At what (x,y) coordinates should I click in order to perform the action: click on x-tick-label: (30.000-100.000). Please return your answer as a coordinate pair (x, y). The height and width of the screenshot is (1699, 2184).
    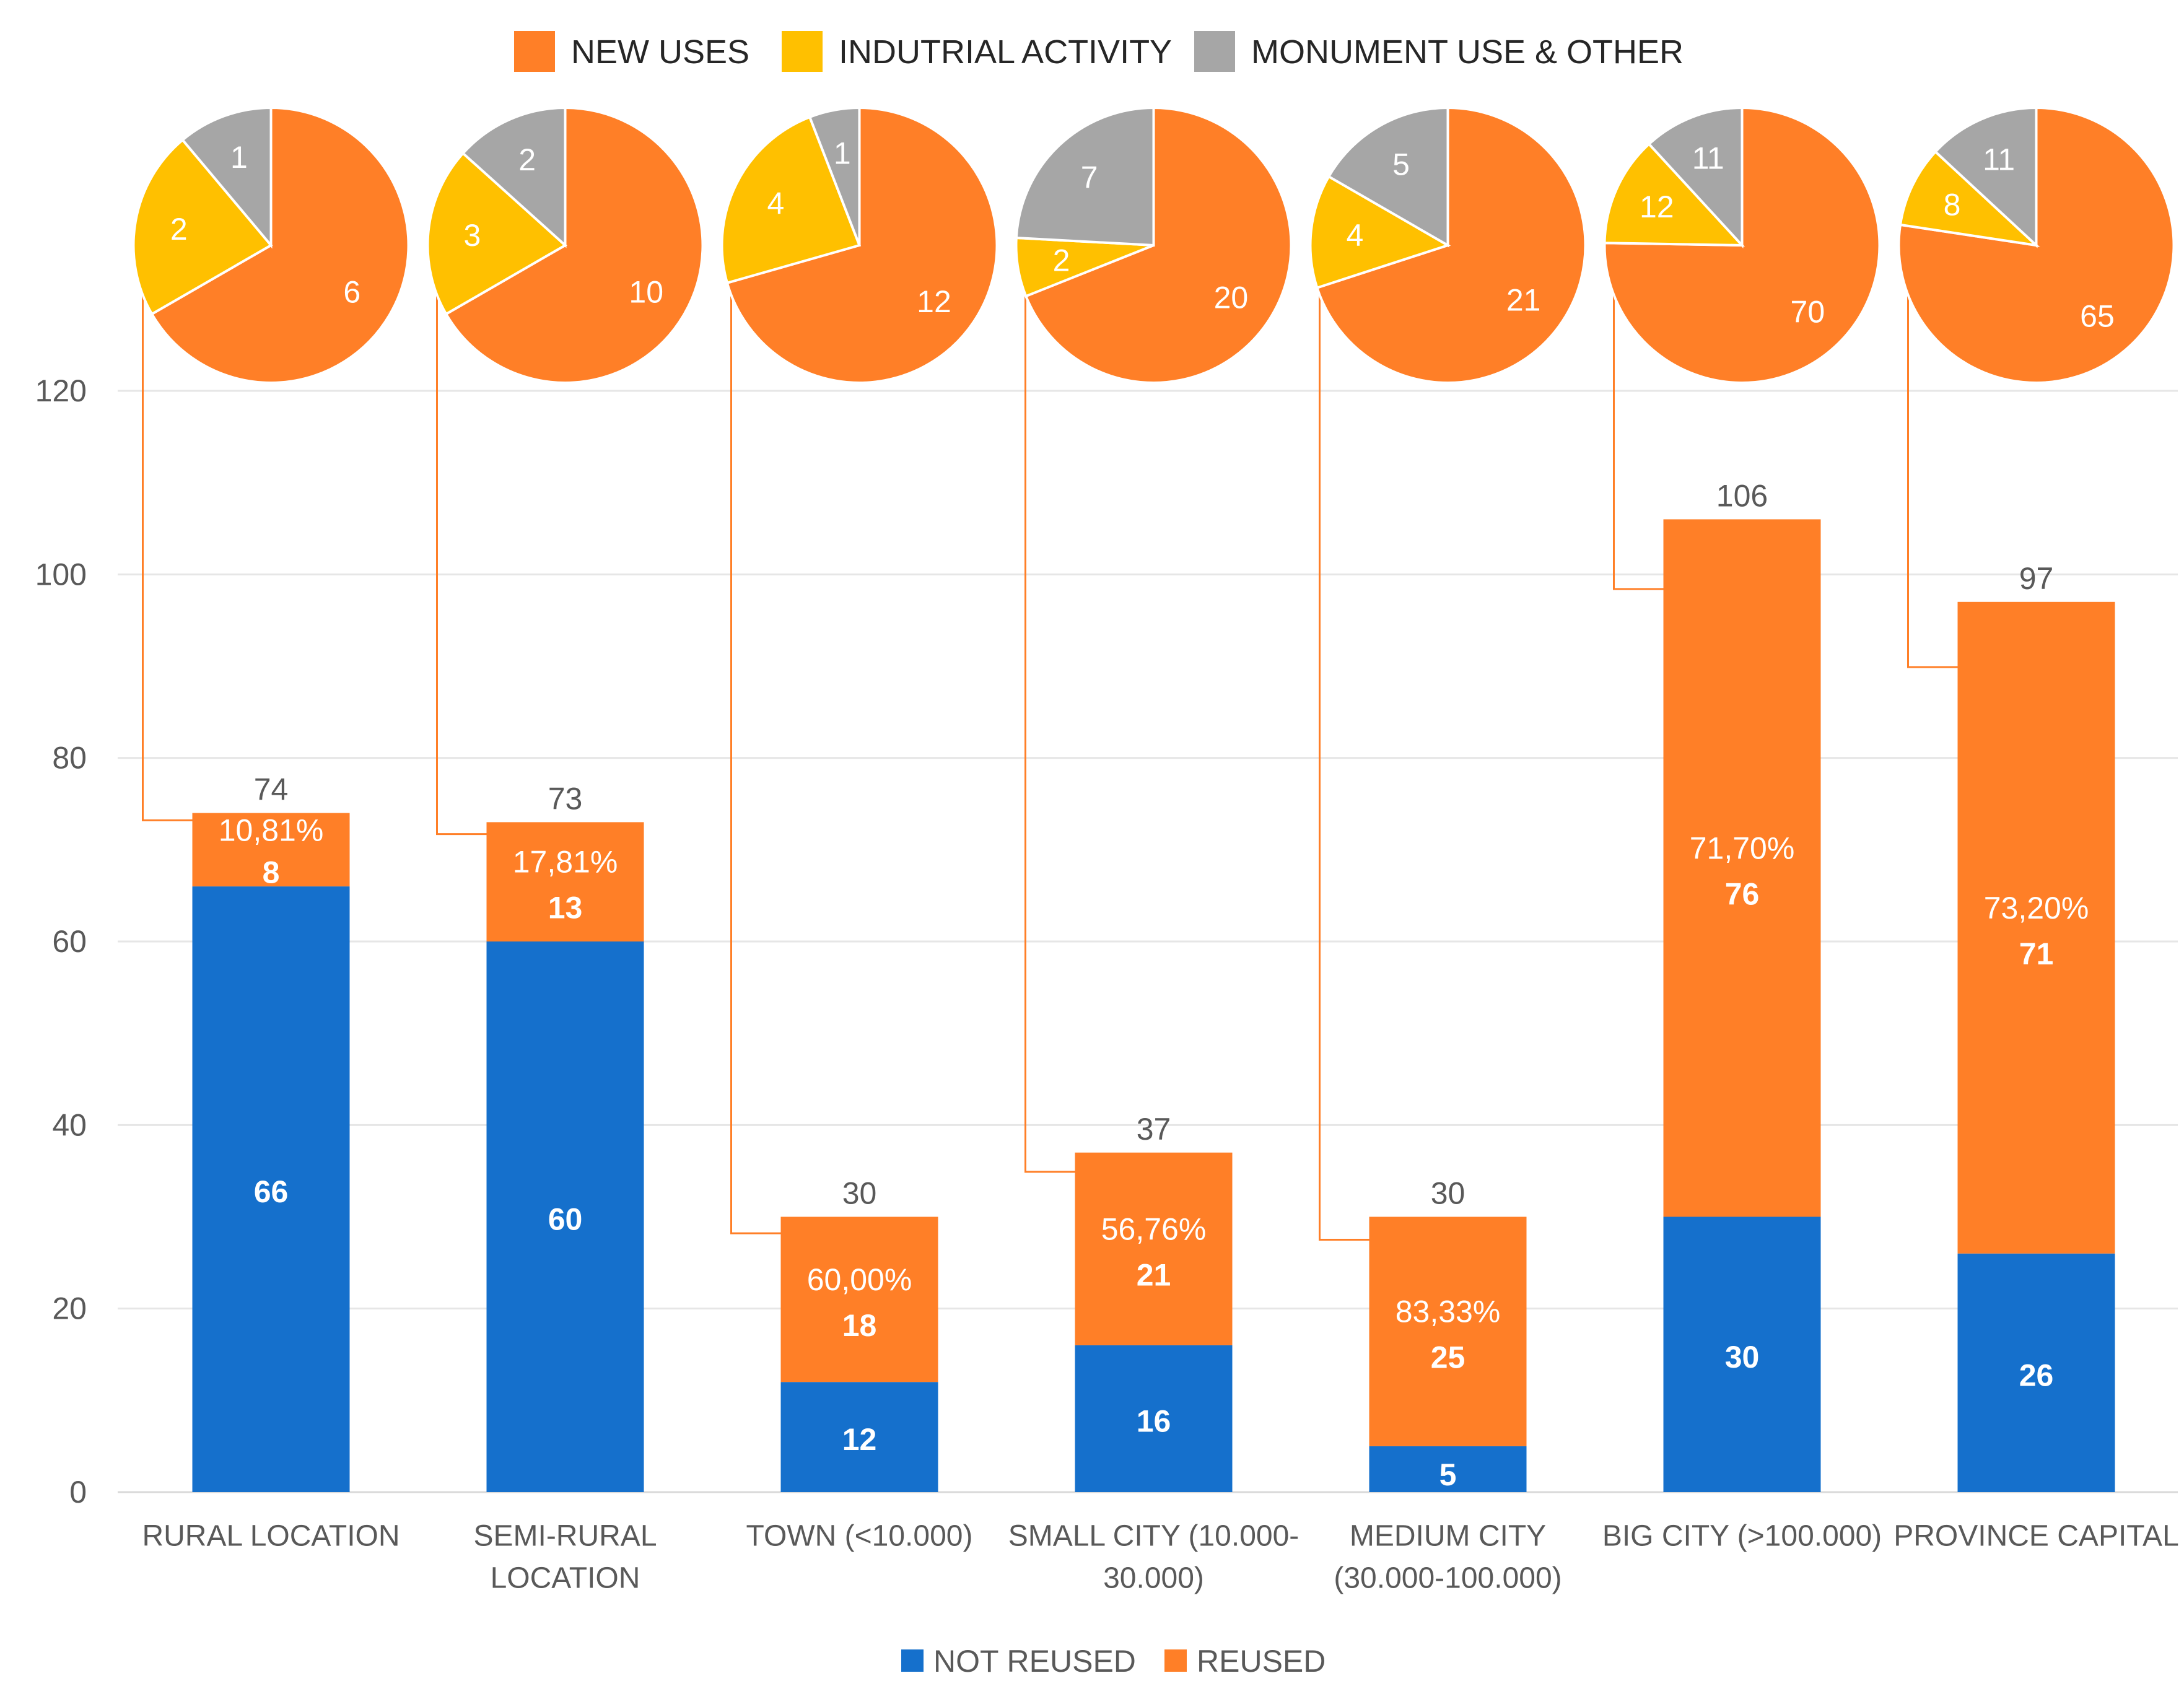
    Looking at the image, I should click on (1448, 1578).